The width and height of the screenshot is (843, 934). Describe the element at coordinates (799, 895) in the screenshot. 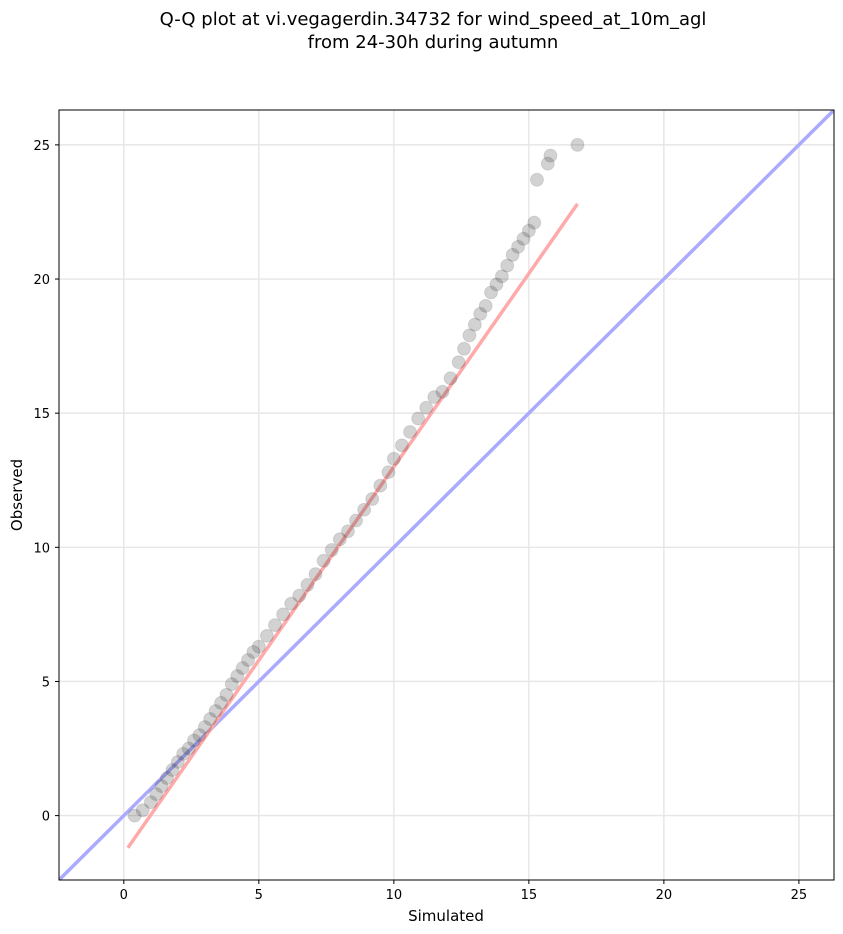

I see `x-tick-label: 25` at that location.